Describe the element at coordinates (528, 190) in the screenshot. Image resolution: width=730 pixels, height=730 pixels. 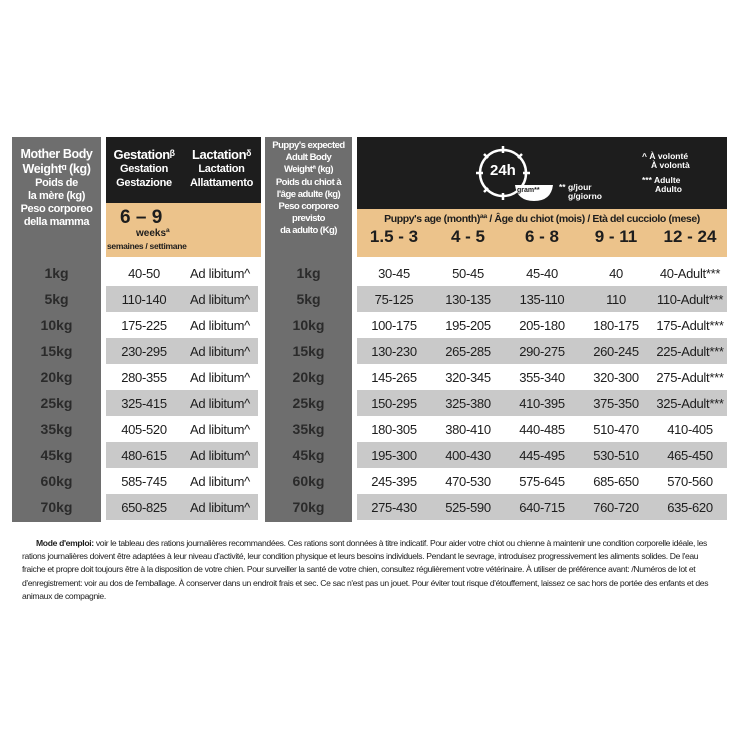
I see `bowl-label: gram**` at that location.